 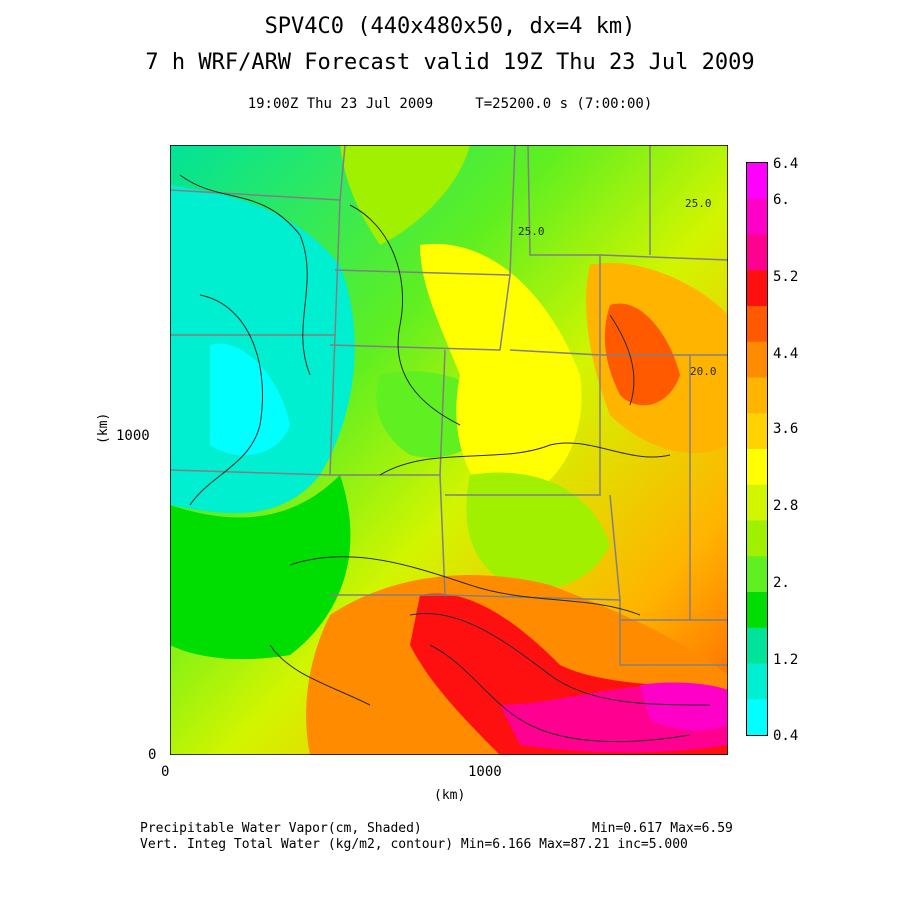 I want to click on colorbar-label-2: 2., so click(x=781, y=583).